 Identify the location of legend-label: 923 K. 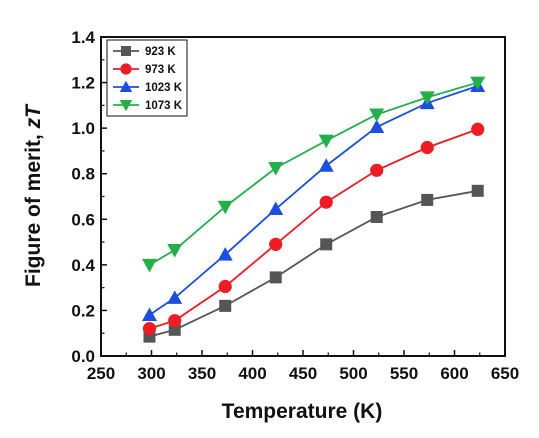
(160, 52).